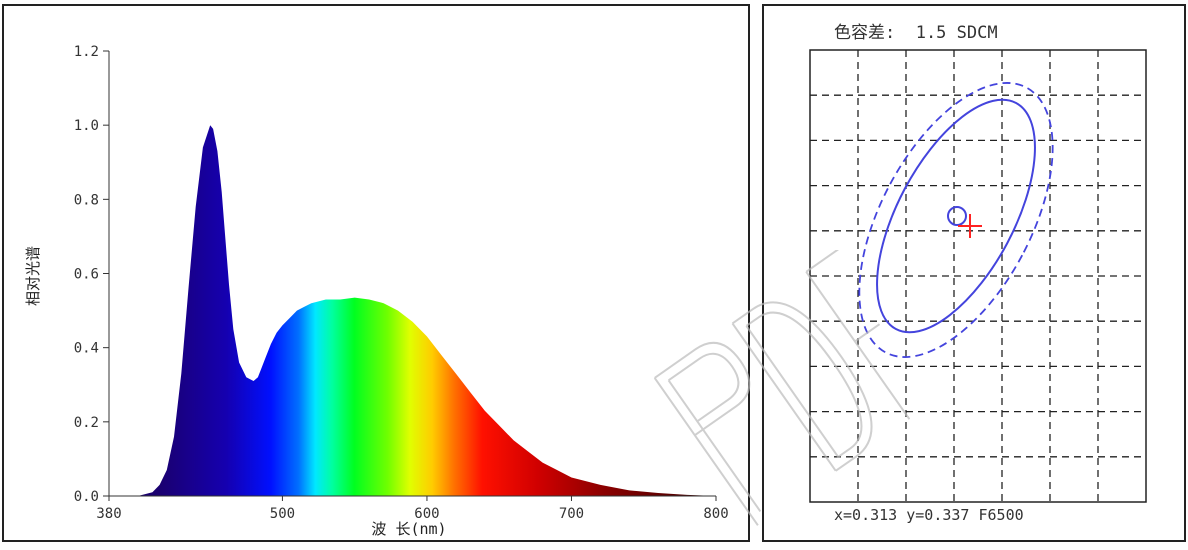 This screenshot has height=550, width=1188. What do you see at coordinates (408, 529) in the screenshot?
I see `x-axis-title: 波 长(nm)` at bounding box center [408, 529].